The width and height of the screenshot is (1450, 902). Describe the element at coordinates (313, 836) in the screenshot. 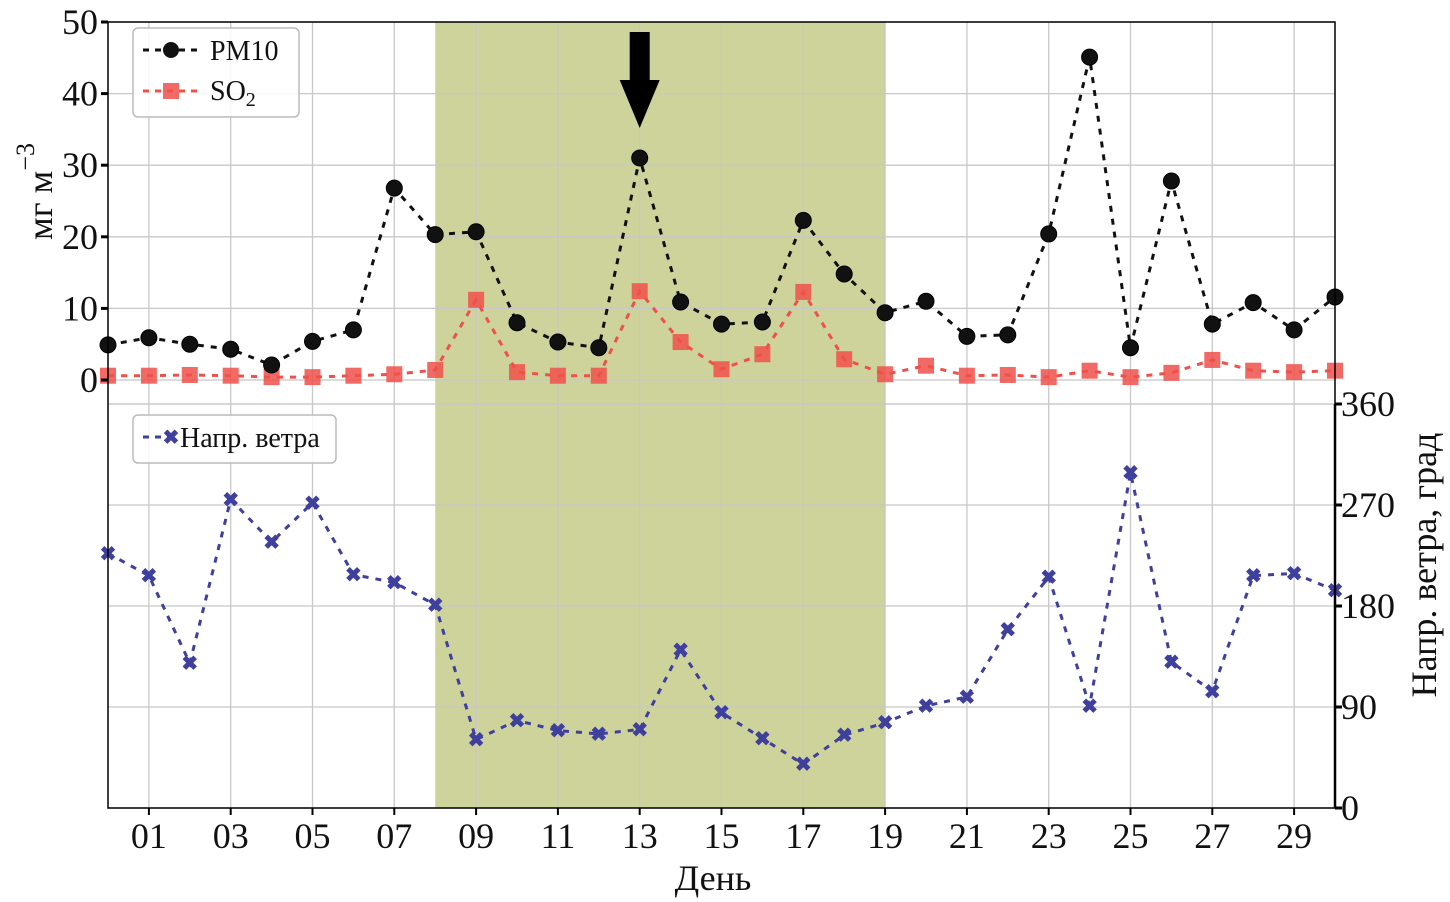

I see `x-tick-label: 05` at that location.